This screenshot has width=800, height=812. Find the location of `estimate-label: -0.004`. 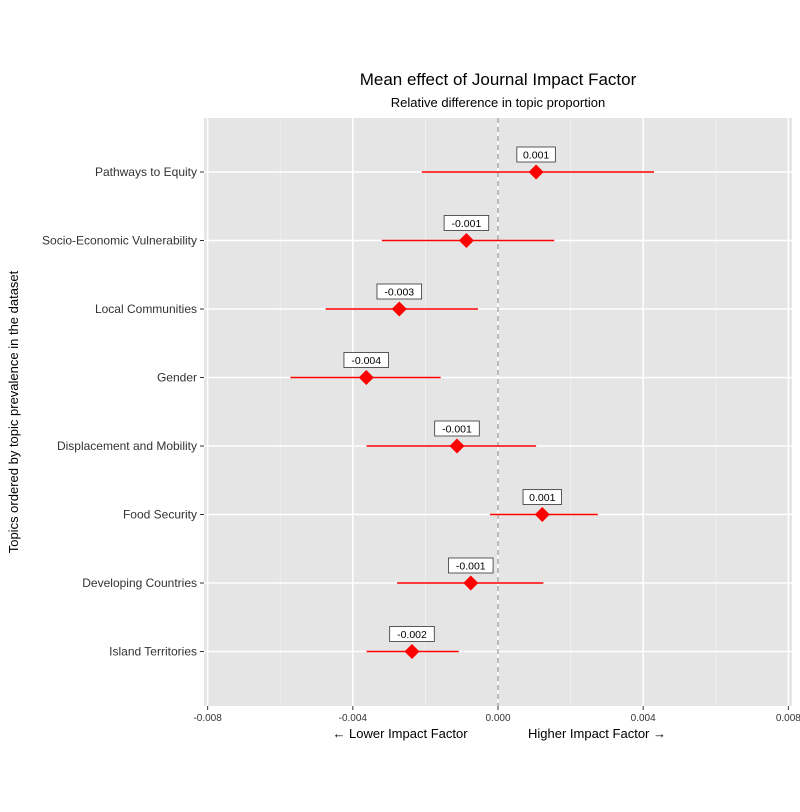

estimate-label: -0.004 is located at coordinates (366, 361).